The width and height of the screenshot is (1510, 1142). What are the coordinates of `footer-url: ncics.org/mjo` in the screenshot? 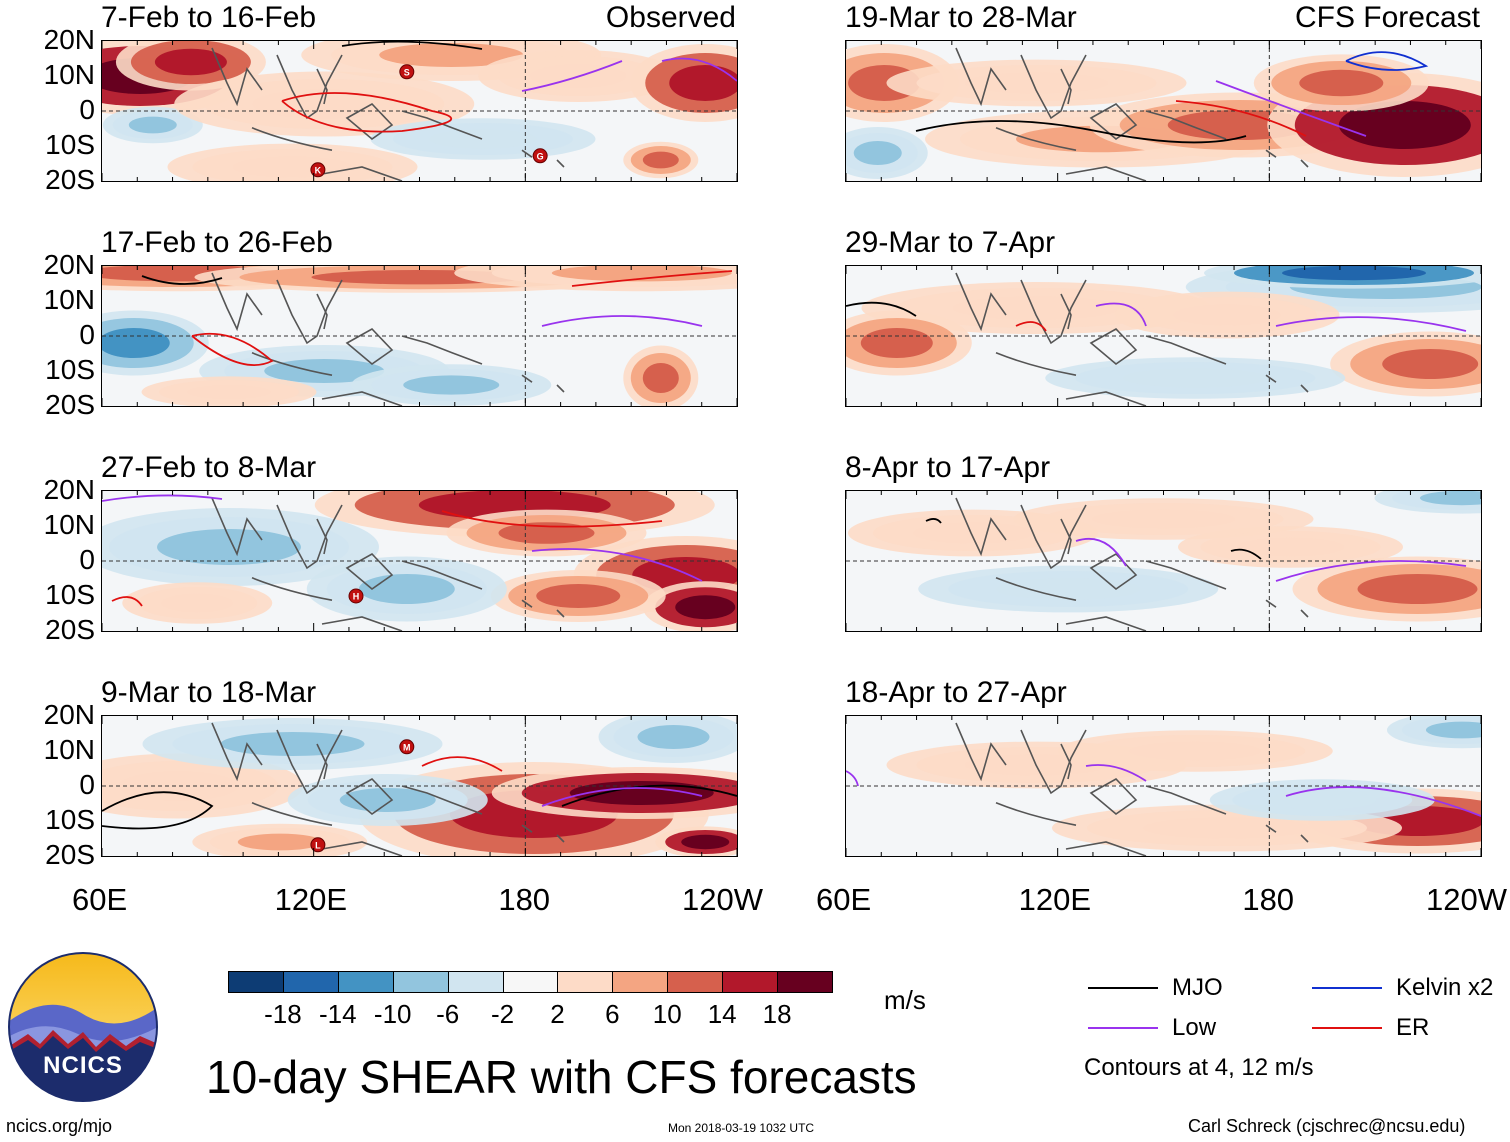 It's located at (59, 1126).